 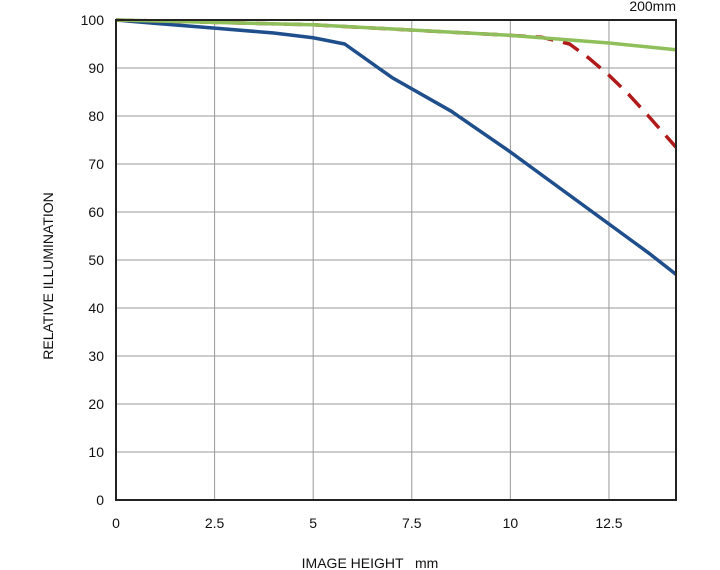 I want to click on y-tick-label: 90, so click(x=96, y=68).